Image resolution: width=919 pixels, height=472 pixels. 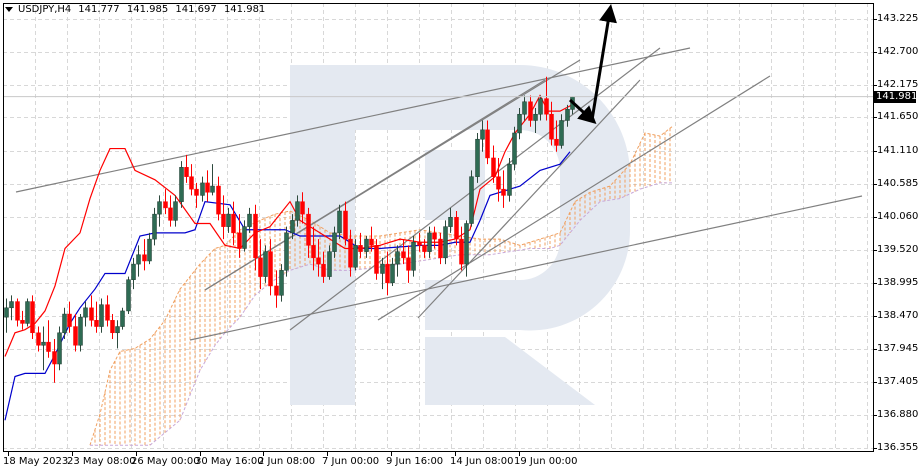 I want to click on time-axis-label: 19 Jun 00:00, so click(x=546, y=461).